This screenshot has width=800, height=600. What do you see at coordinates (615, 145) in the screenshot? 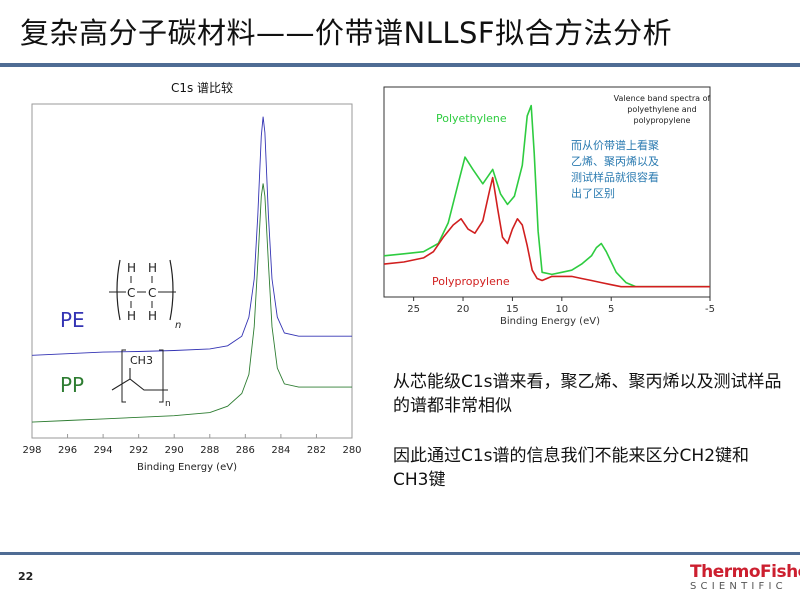
I see `annotation-line-1: 而从价带谱上看聚` at bounding box center [615, 145].